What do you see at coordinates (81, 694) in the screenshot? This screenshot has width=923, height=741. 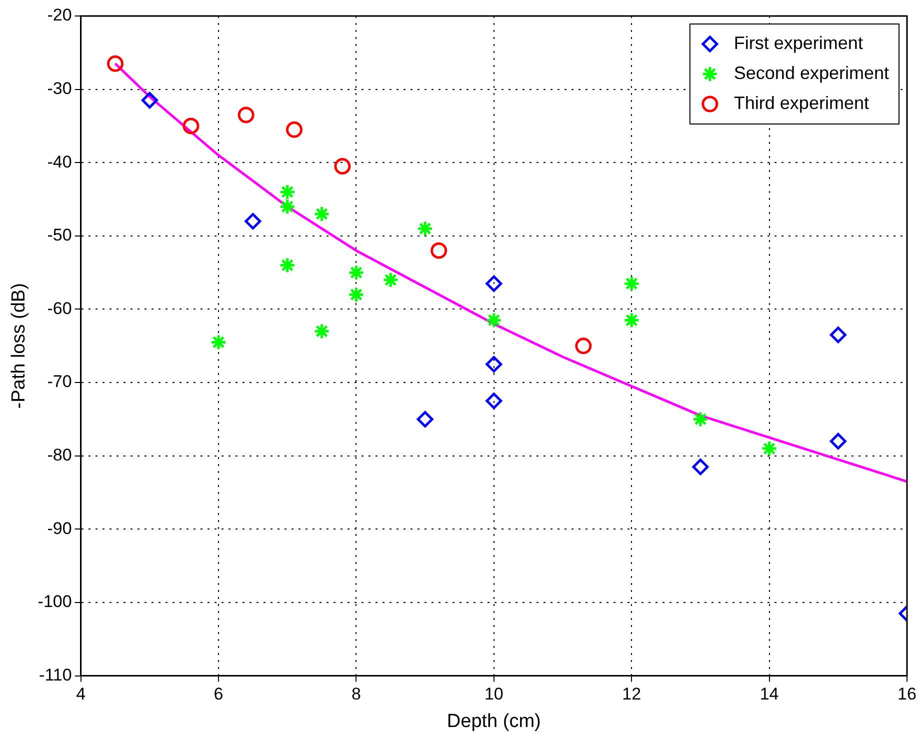 I see `x-tick-label: 4` at bounding box center [81, 694].